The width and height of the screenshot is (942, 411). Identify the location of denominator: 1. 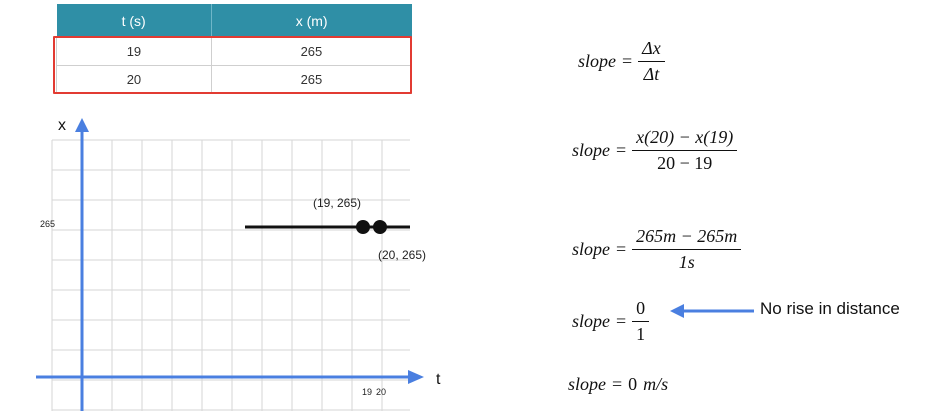
(641, 334).